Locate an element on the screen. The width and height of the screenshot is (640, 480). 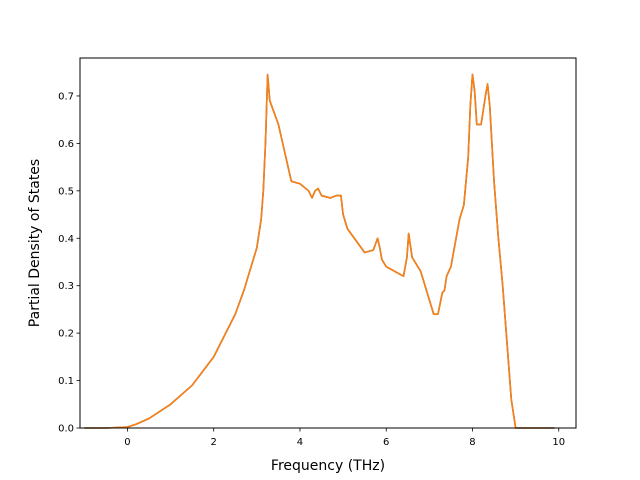
x-axis-ticks: 0 2 4 6 8 10 is located at coordinates (344, 438).